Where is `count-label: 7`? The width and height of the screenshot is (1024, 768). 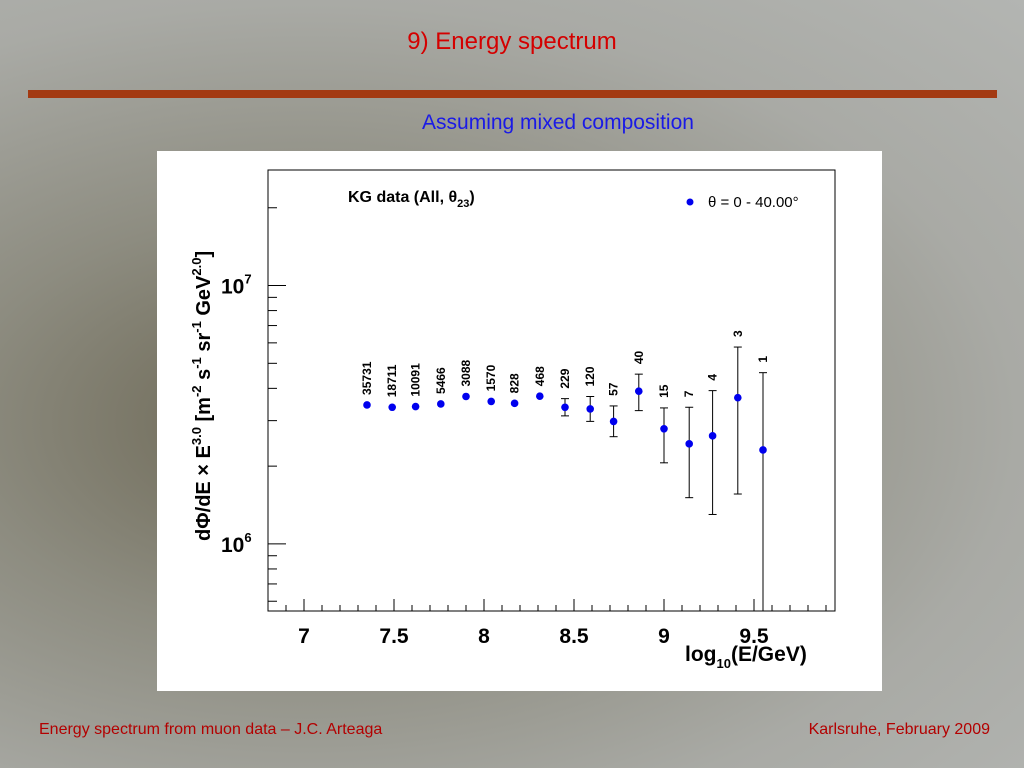 count-label: 7 is located at coordinates (689, 393).